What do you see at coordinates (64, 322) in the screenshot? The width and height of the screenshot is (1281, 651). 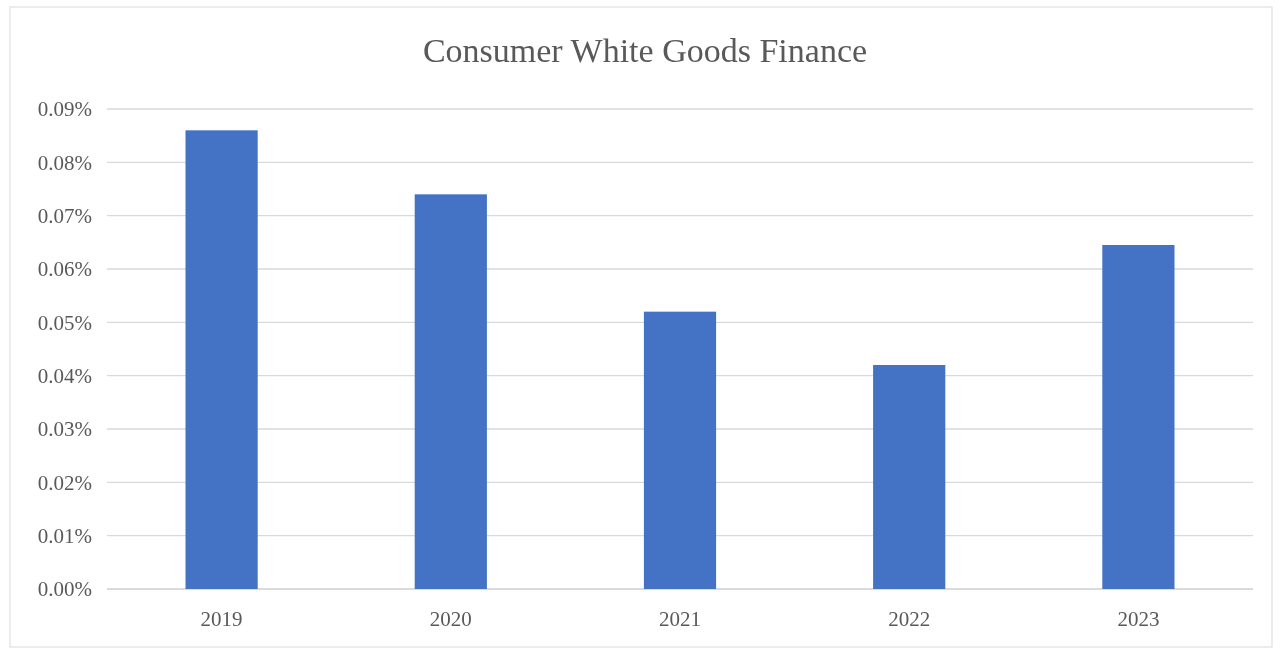 I see `y-tick-label: 0.05%` at bounding box center [64, 322].